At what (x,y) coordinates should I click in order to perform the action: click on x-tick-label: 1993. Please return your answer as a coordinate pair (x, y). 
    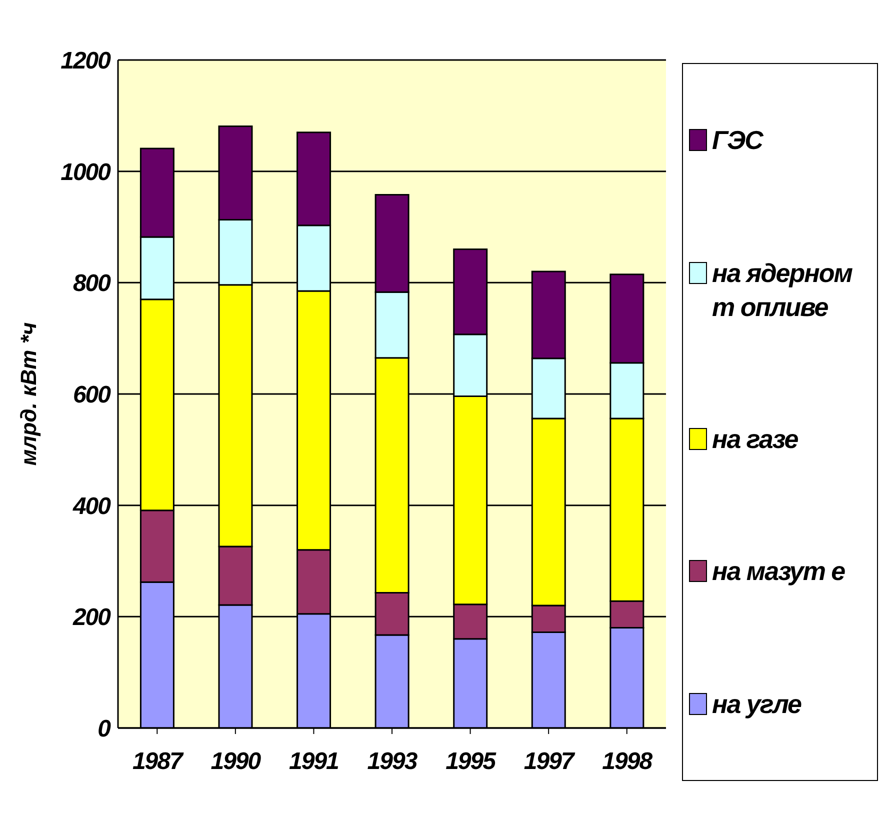
    Looking at the image, I should click on (392, 762).